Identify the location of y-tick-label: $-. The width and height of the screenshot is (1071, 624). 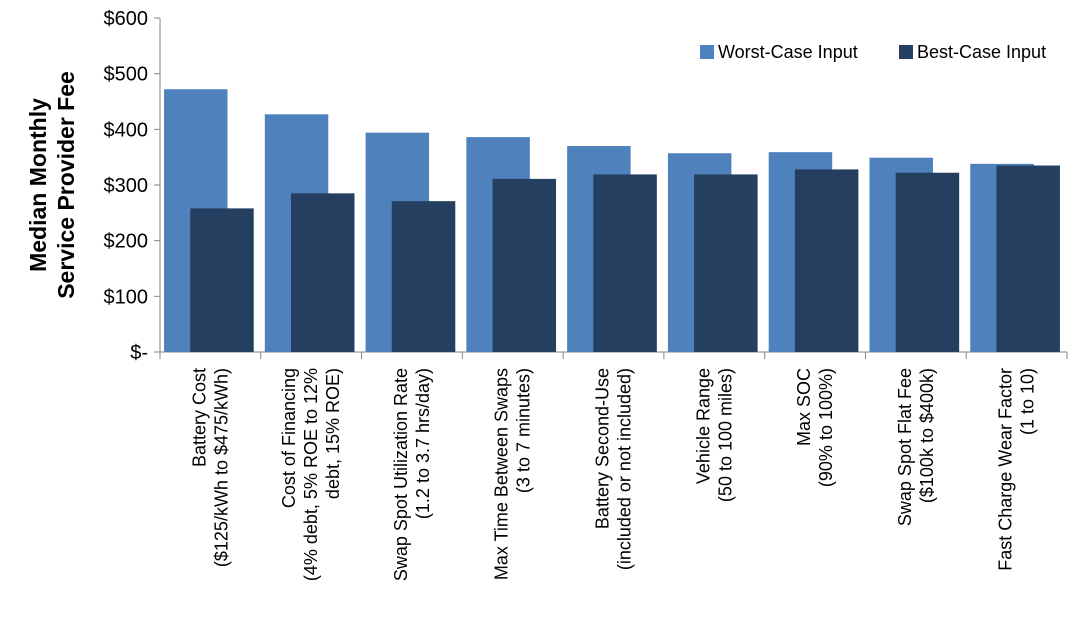
(139, 353).